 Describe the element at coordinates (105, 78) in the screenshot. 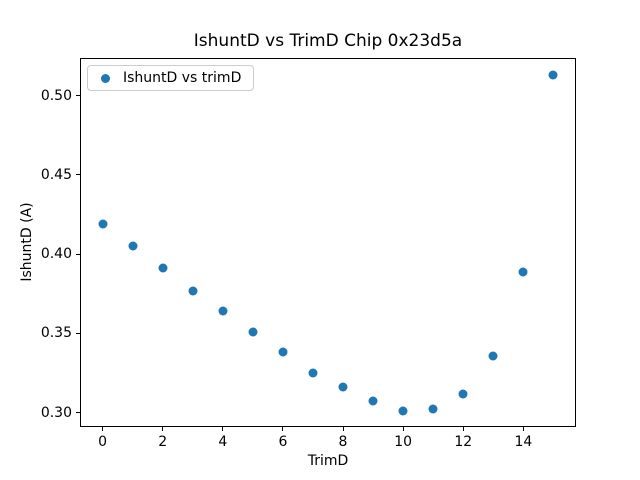

I see `legend-marker-icon` at that location.